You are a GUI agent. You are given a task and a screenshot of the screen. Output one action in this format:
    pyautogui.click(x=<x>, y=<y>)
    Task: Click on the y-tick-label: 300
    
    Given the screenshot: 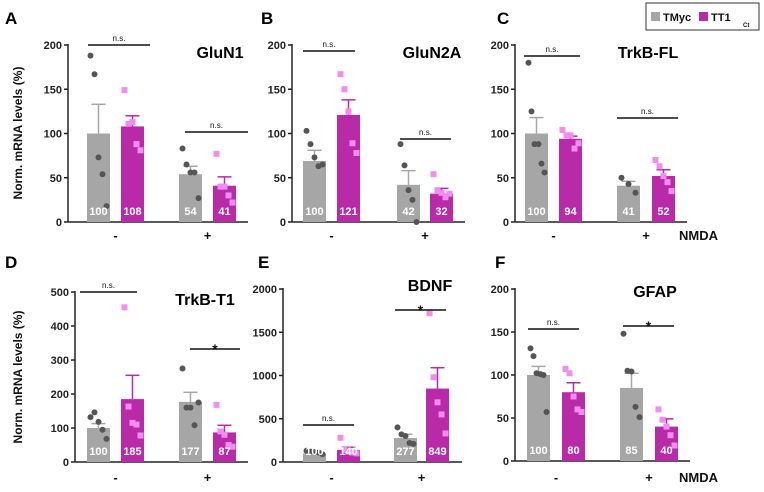 What is the action you would take?
    pyautogui.click(x=60, y=361)
    